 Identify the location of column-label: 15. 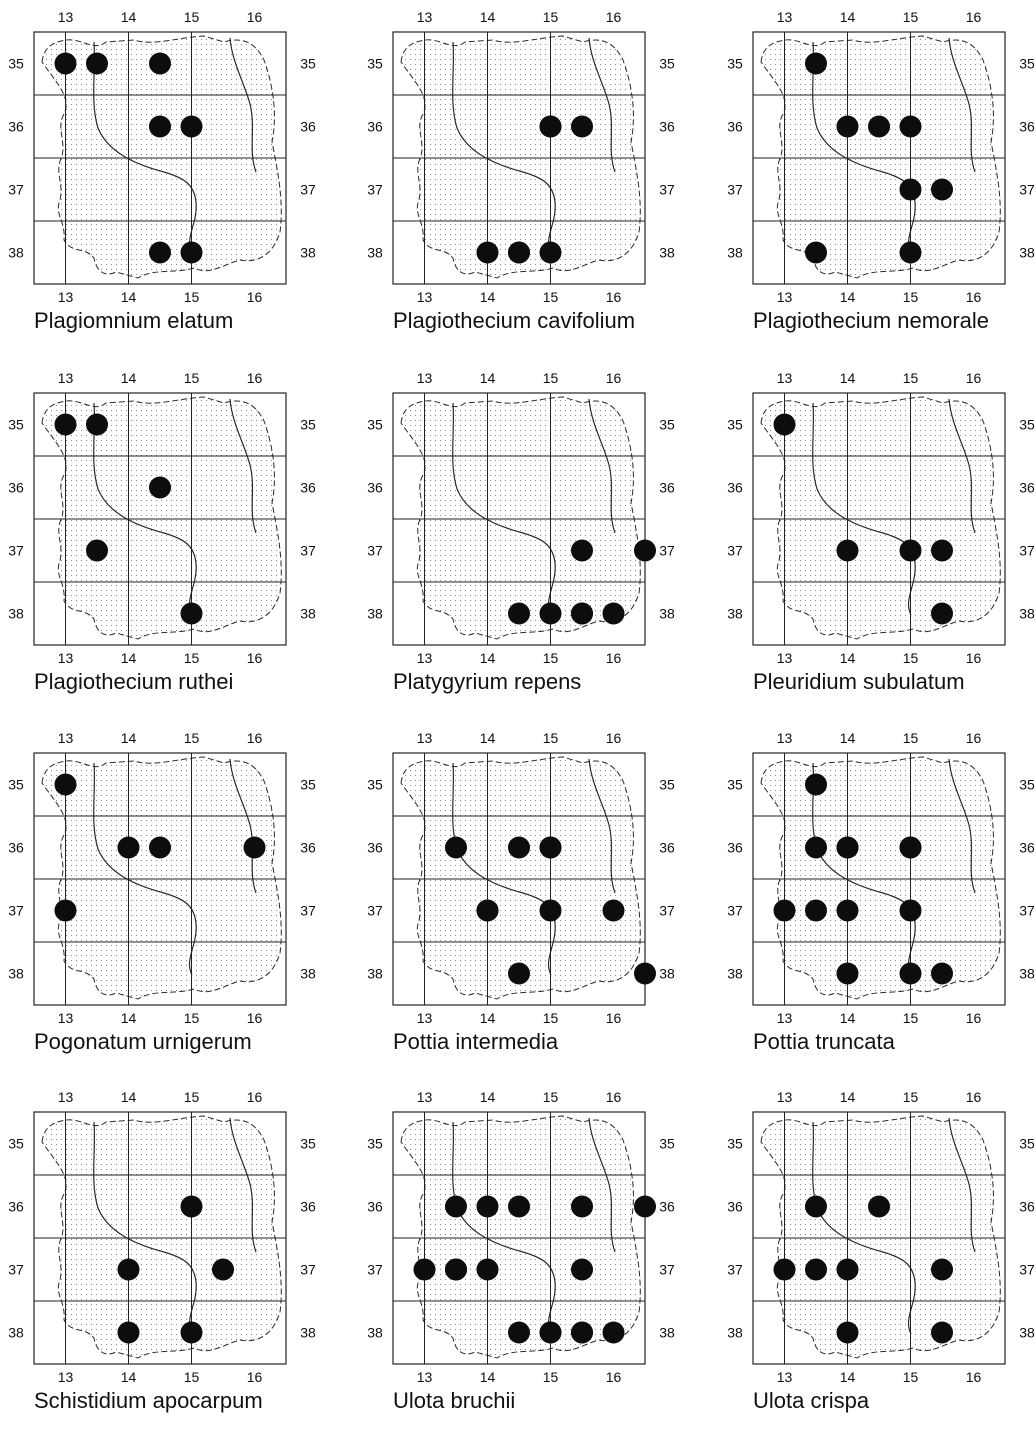
(192, 738).